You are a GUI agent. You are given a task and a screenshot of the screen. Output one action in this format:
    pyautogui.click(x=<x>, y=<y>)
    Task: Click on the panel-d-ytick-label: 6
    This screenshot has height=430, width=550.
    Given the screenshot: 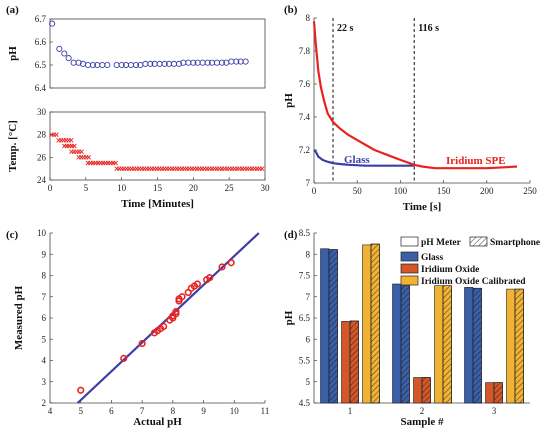 What is the action you would take?
    pyautogui.click(x=308, y=339)
    